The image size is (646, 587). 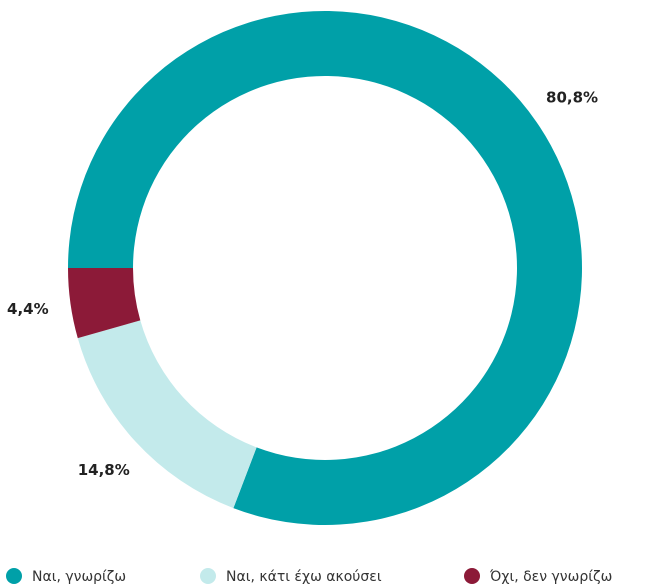 What do you see at coordinates (550, 577) in the screenshot?
I see `legend-label: Όχι, δεν γνωρίζω` at bounding box center [550, 577].